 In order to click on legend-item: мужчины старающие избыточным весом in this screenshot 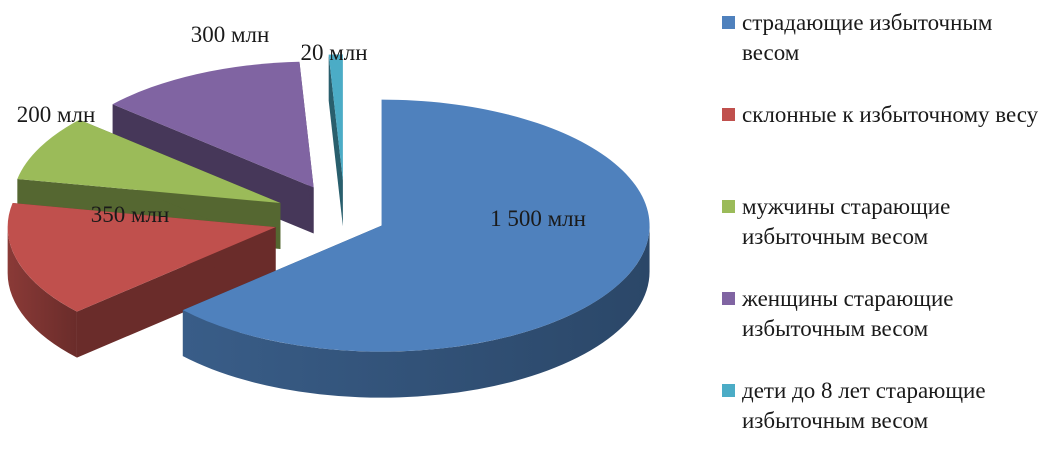, I will do `click(885, 238)`.